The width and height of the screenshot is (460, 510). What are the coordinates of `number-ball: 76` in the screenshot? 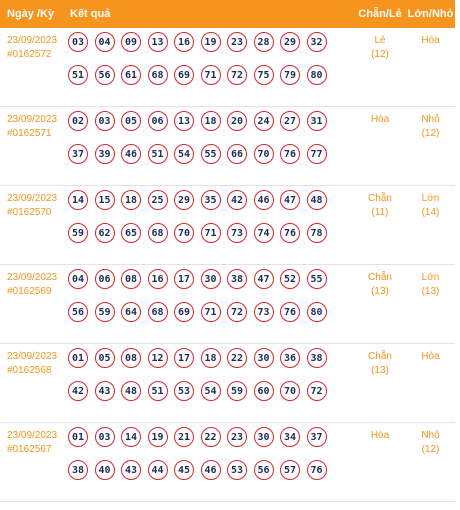 It's located at (316, 470).